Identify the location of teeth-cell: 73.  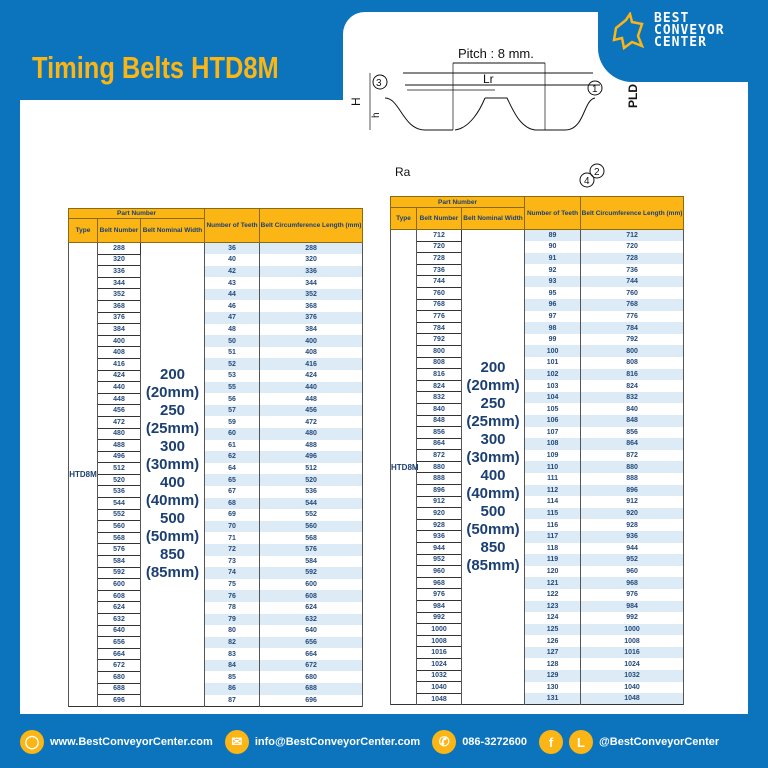
(232, 561).